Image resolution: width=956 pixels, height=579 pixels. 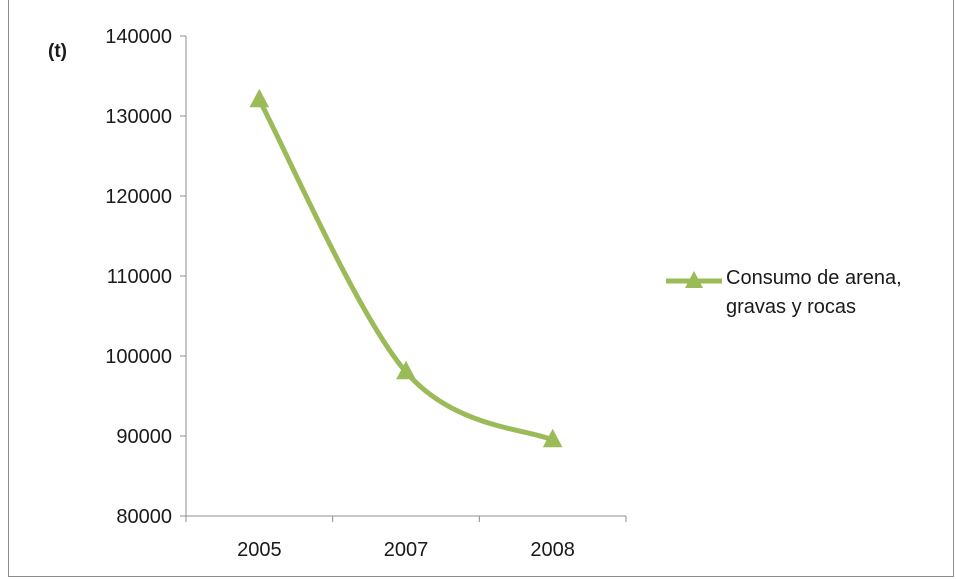 What do you see at coordinates (57, 51) in the screenshot?
I see `y-axis-unit-label: (t)` at bounding box center [57, 51].